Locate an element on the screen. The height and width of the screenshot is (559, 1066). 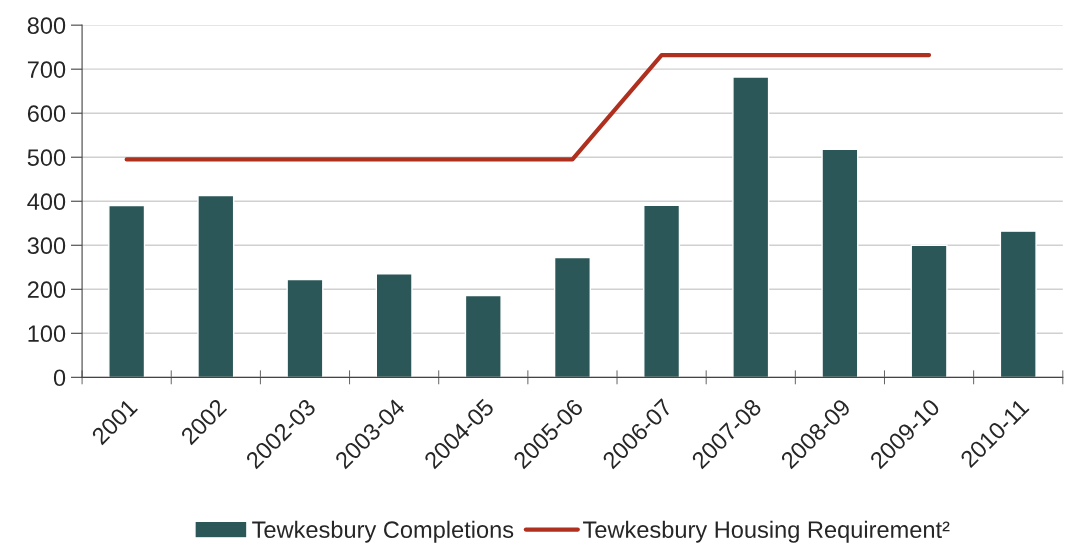
y-tick-label: 600 is located at coordinates (46, 113).